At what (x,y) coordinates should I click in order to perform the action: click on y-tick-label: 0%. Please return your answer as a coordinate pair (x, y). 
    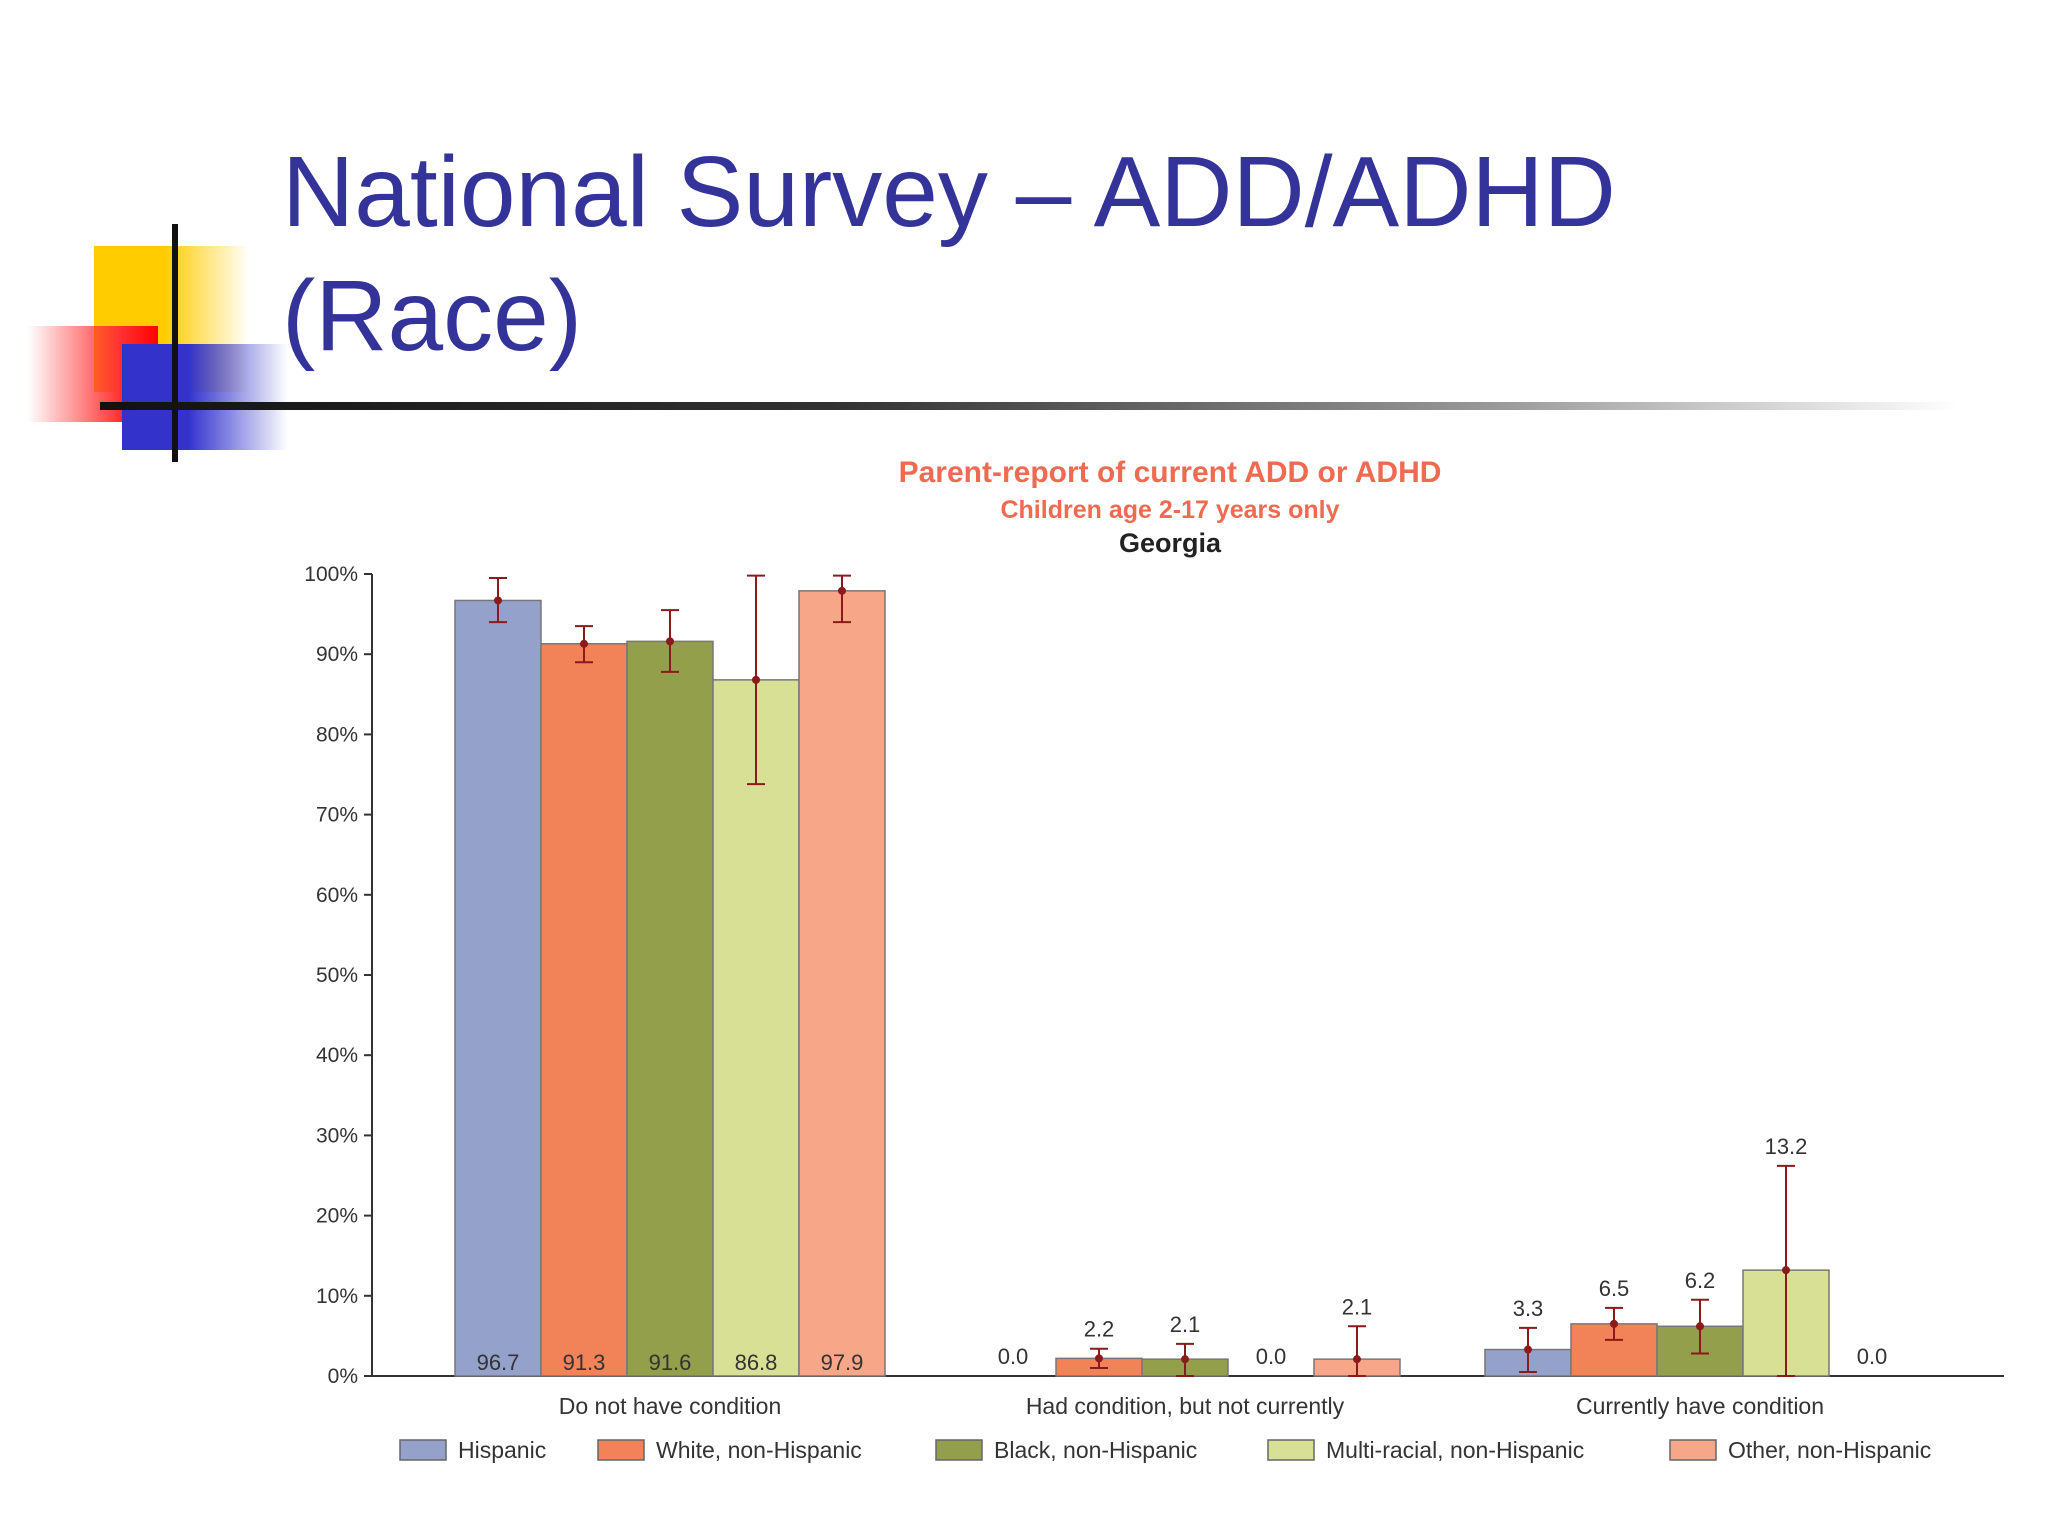
    Looking at the image, I should click on (343, 1376).